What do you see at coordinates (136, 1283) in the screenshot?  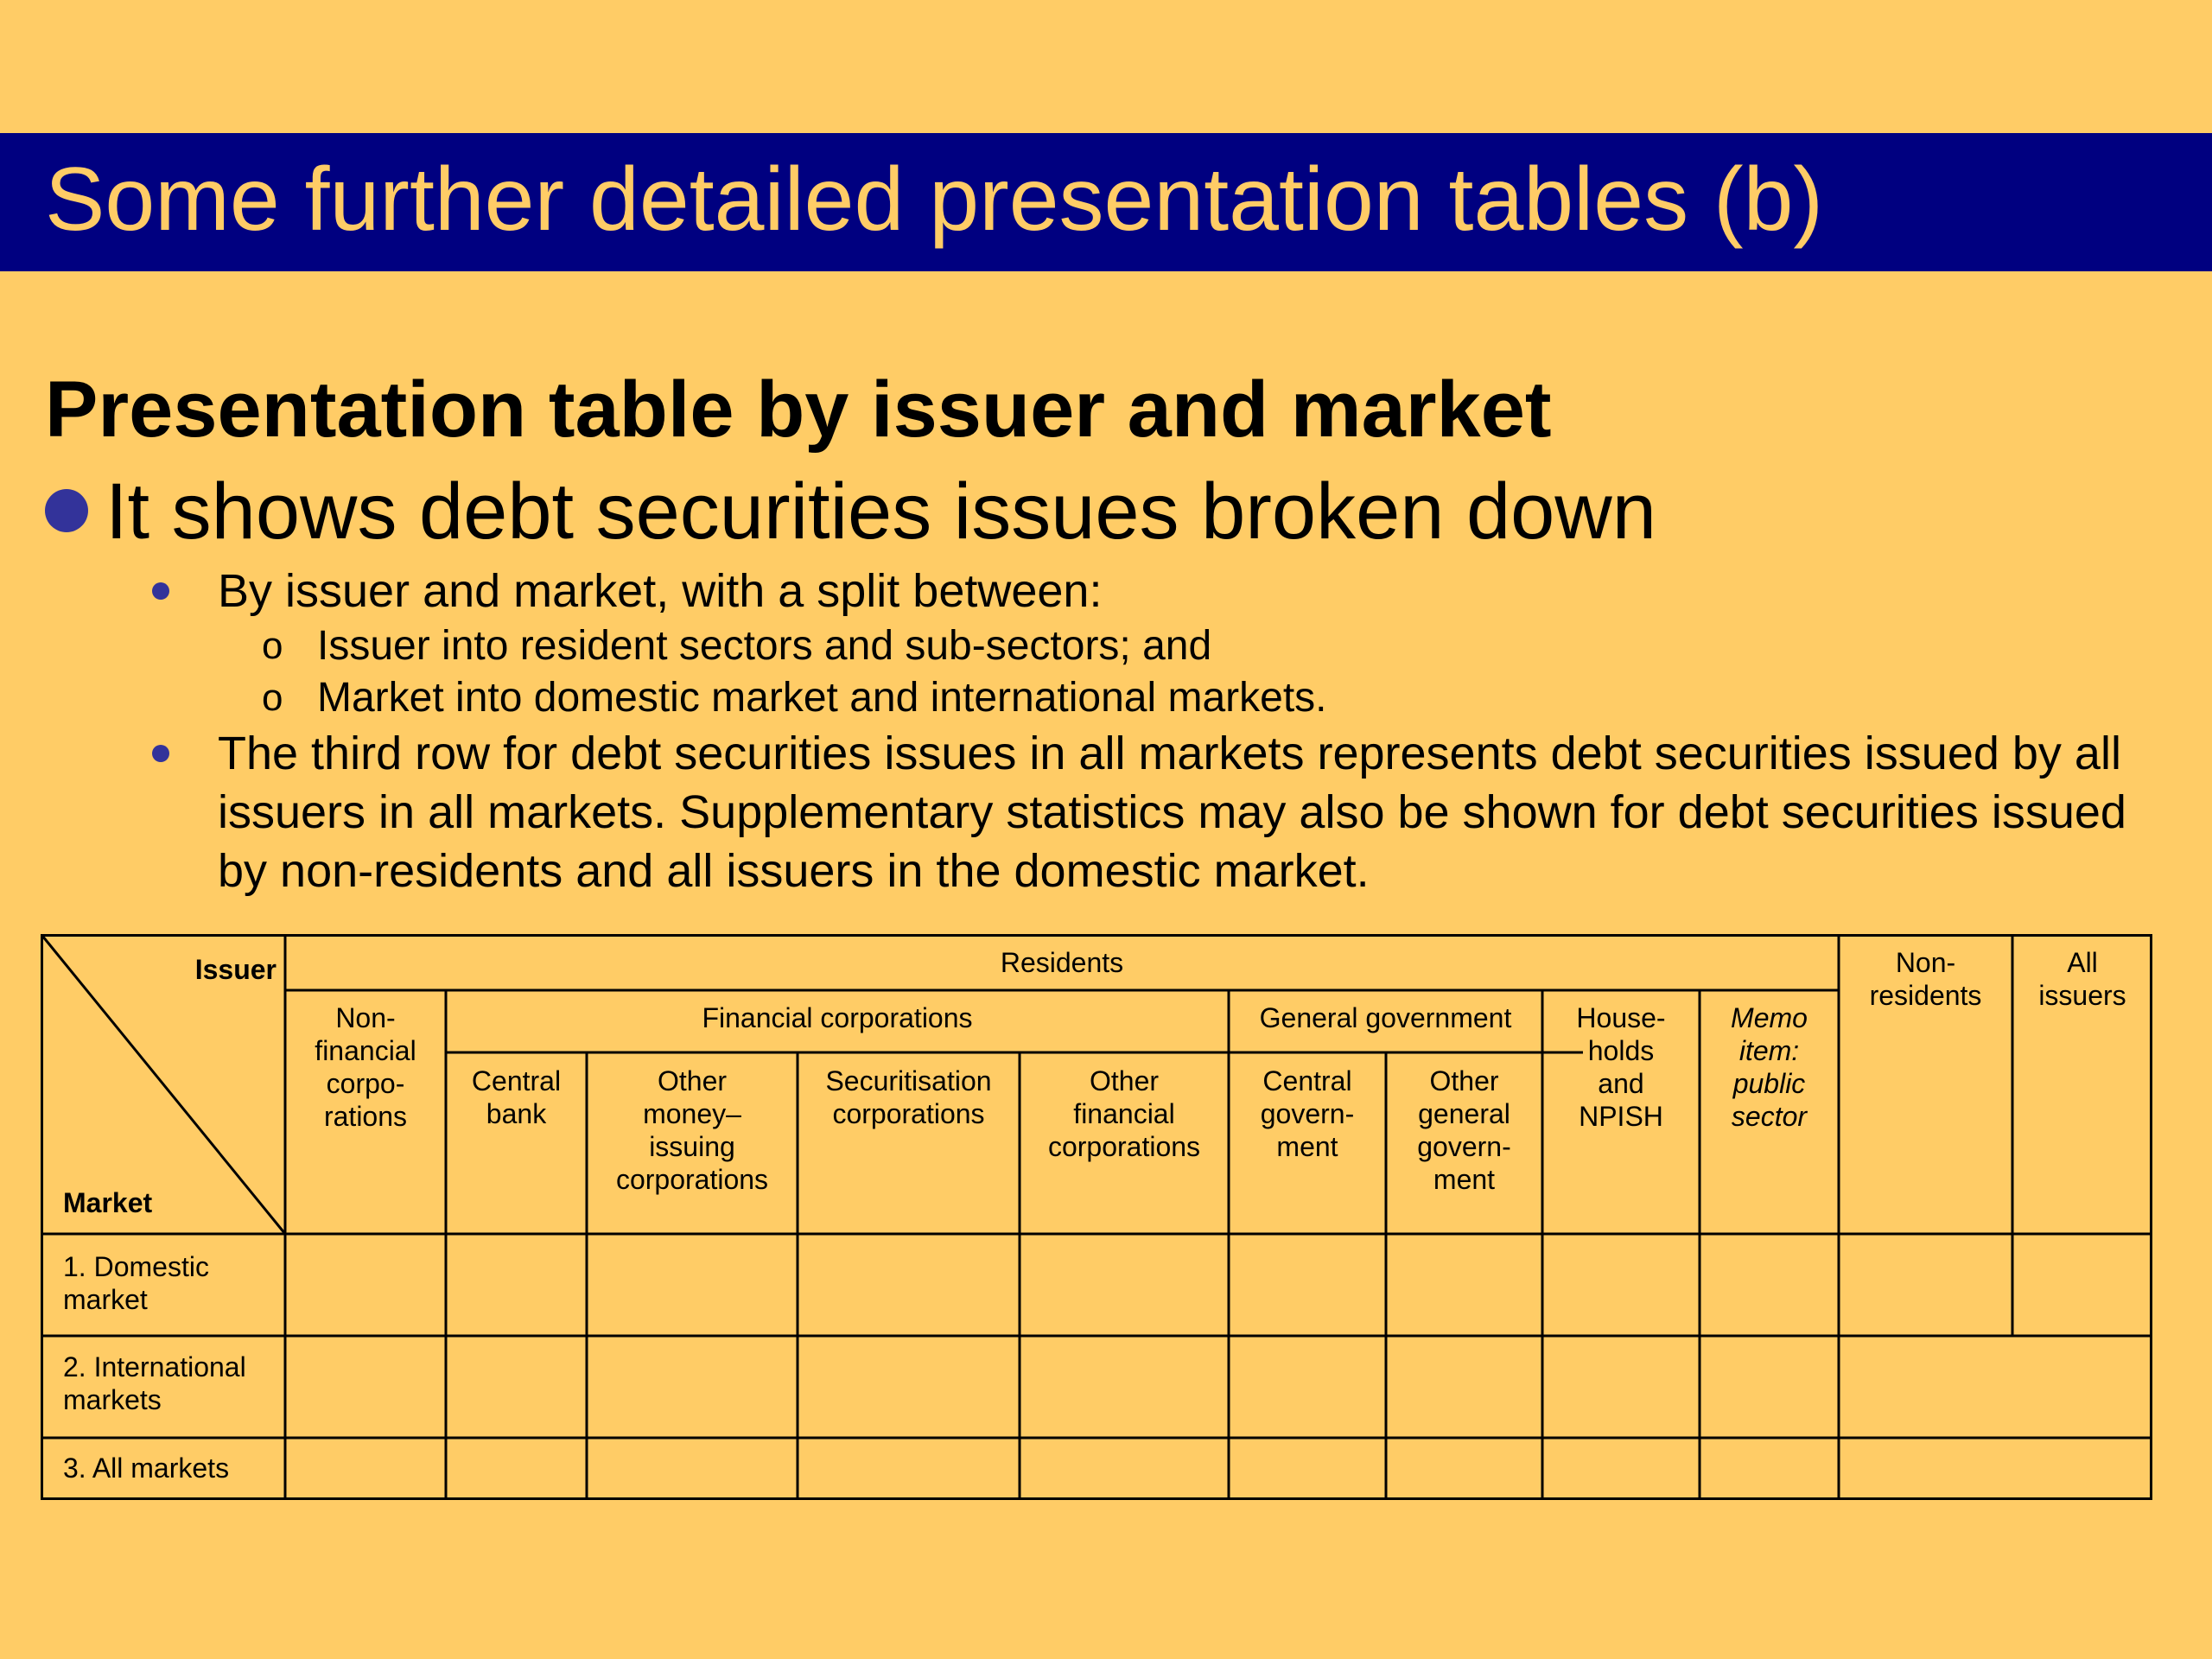 I see `row-label-domestic: 1. Domestic market` at bounding box center [136, 1283].